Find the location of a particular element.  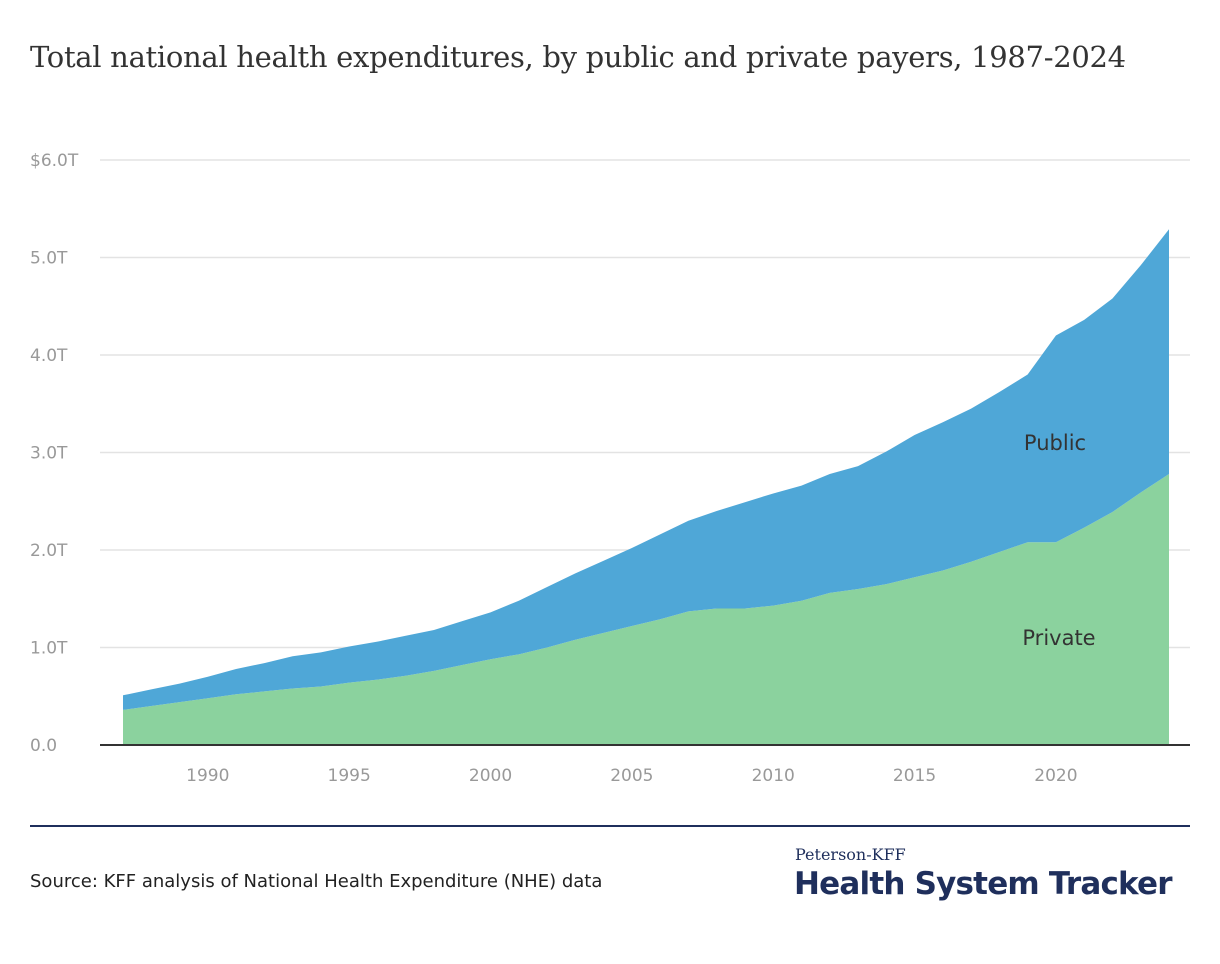

y-tick-label: 4.0T is located at coordinates (49, 356).